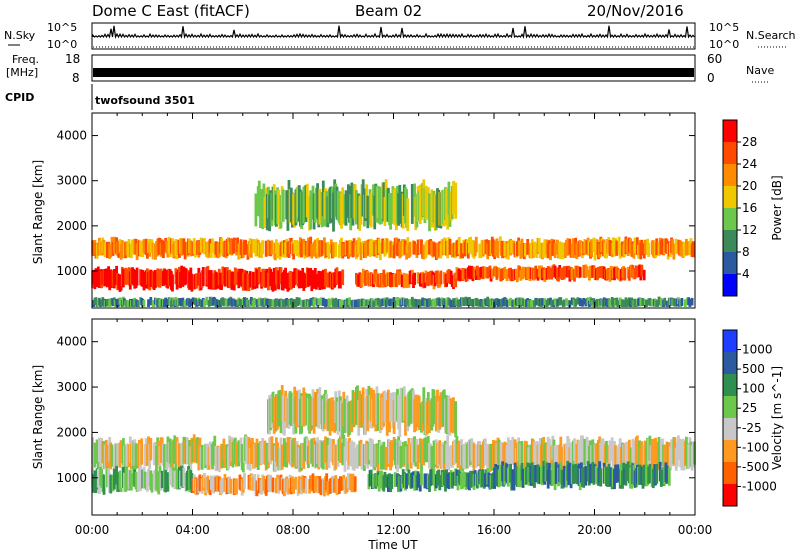 Image resolution: width=800 pixels, height=554 pixels. What do you see at coordinates (388, 11) in the screenshot?
I see `beam-title: Beam 02` at bounding box center [388, 11].